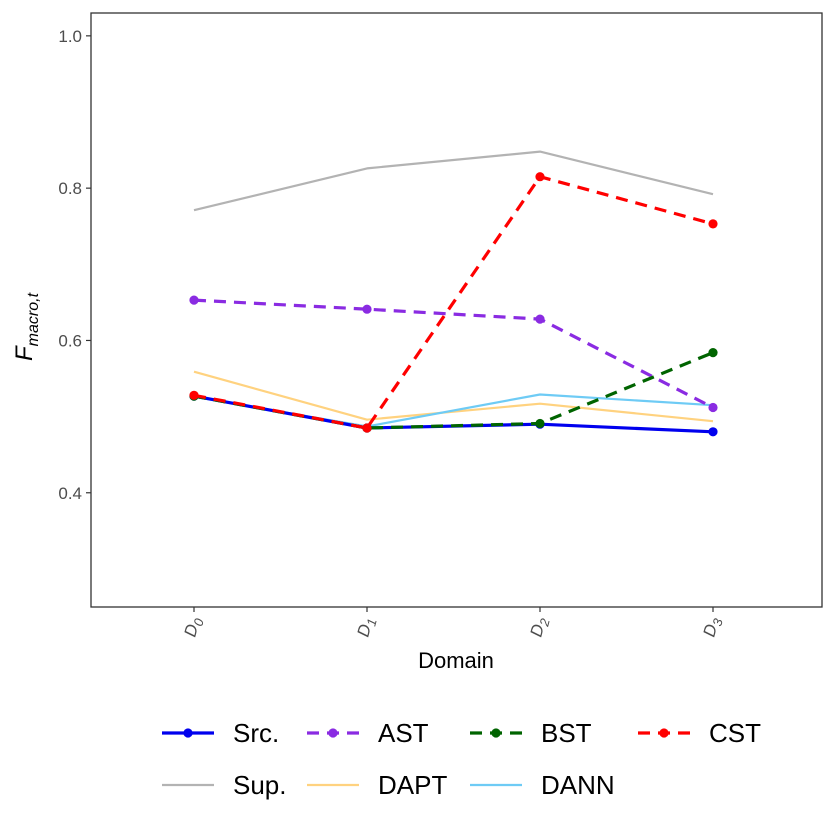  I want to click on series-line-ast, so click(453, 353).